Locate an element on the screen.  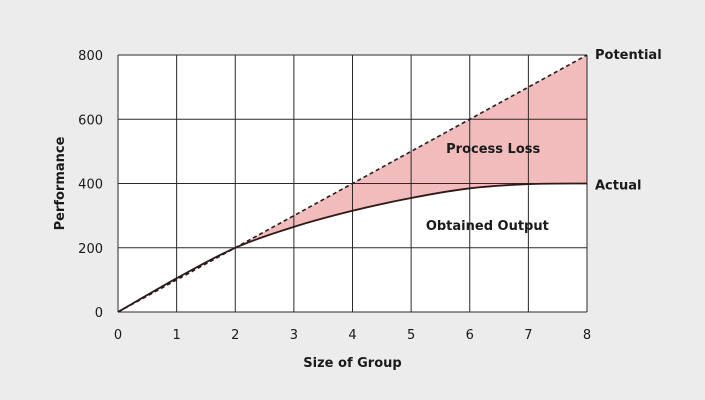
y-axis-label: Performance is located at coordinates (60, 183).